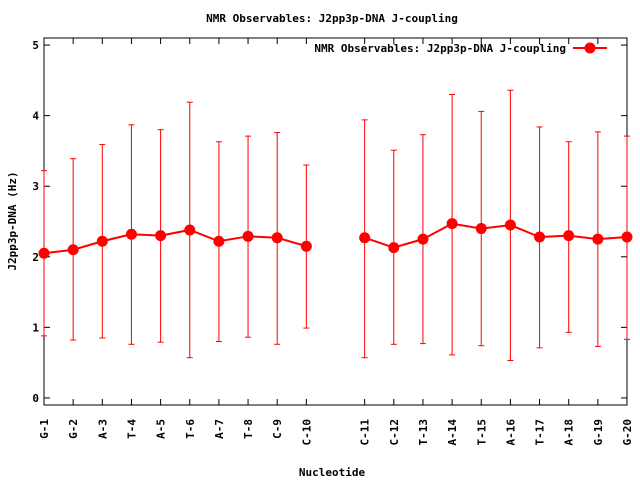 Image resolution: width=640 pixels, height=480 pixels. Describe the element at coordinates (452, 432) in the screenshot. I see `x-tick-label: A-14` at that location.